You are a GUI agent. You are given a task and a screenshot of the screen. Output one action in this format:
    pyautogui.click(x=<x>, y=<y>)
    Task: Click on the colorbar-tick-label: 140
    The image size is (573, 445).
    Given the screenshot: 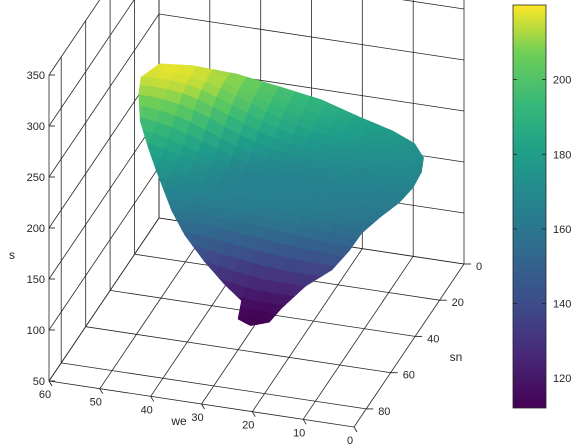 What is the action you would take?
    pyautogui.click(x=562, y=305)
    